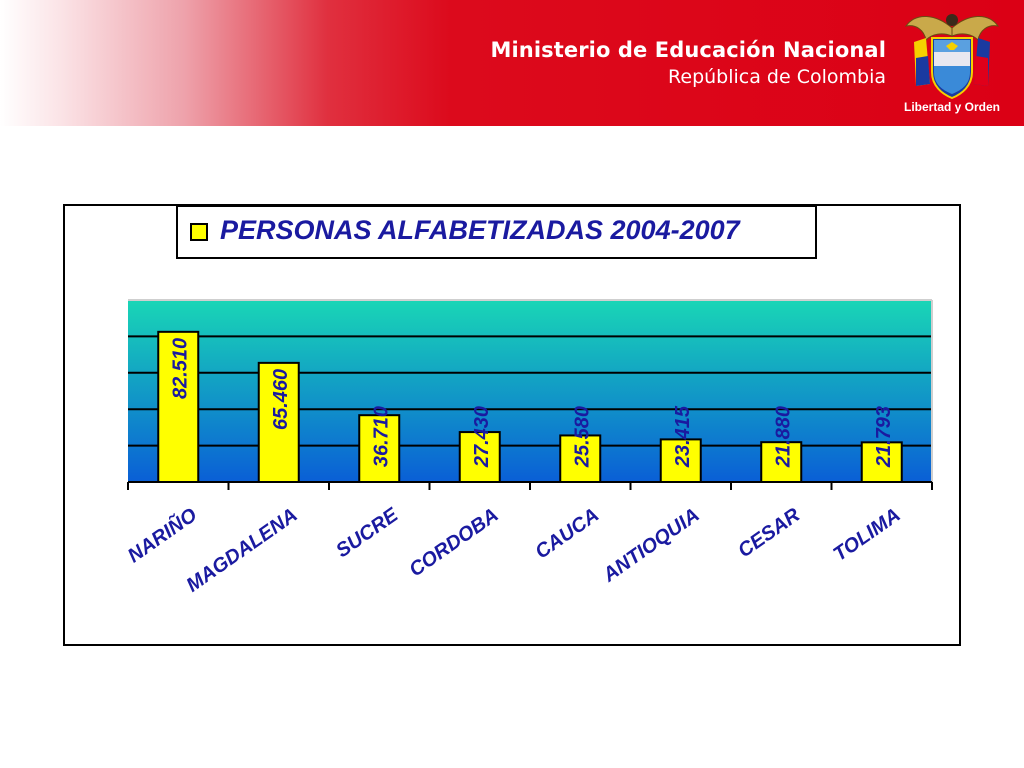 The image size is (1024, 768). I want to click on legend-label: PERSONAS ALFABETIZADAS 2004-2007, so click(480, 230).